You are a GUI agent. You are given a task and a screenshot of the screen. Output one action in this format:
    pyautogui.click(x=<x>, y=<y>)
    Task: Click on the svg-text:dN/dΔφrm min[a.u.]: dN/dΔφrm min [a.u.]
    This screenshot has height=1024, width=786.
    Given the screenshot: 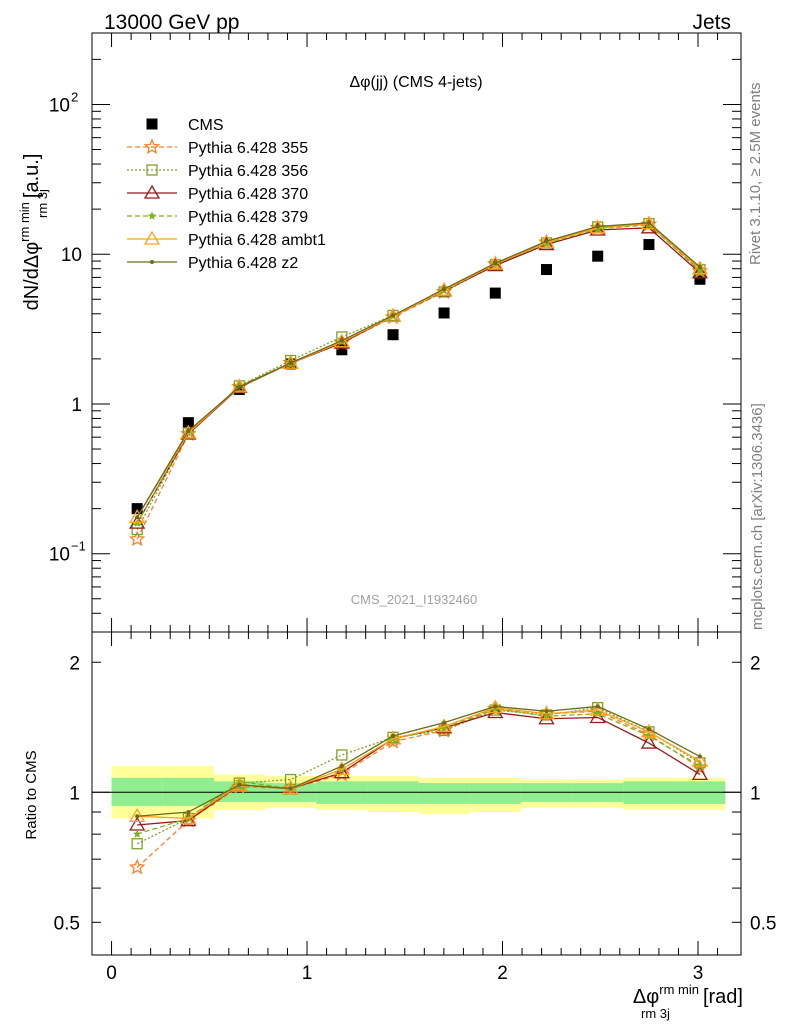 What is the action you would take?
    pyautogui.click(x=30, y=232)
    